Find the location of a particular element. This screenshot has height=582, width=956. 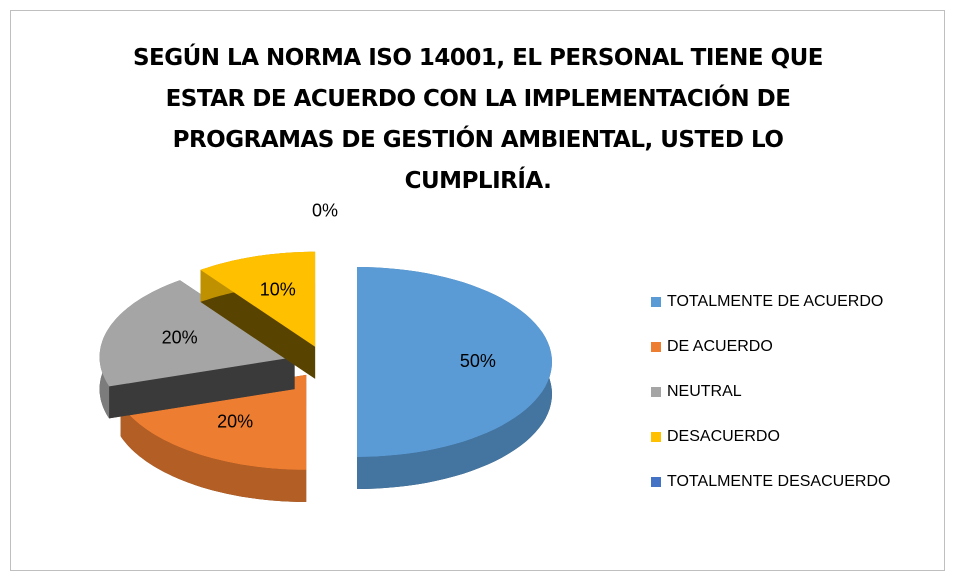

legend-label: DE ACUERDO is located at coordinates (720, 346).